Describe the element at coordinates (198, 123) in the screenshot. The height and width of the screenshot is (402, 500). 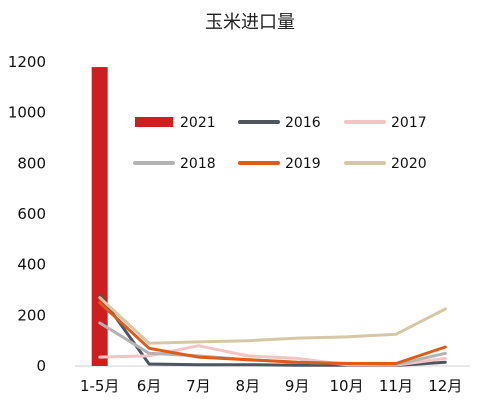
I see `legend-label-2021: 2021` at that location.